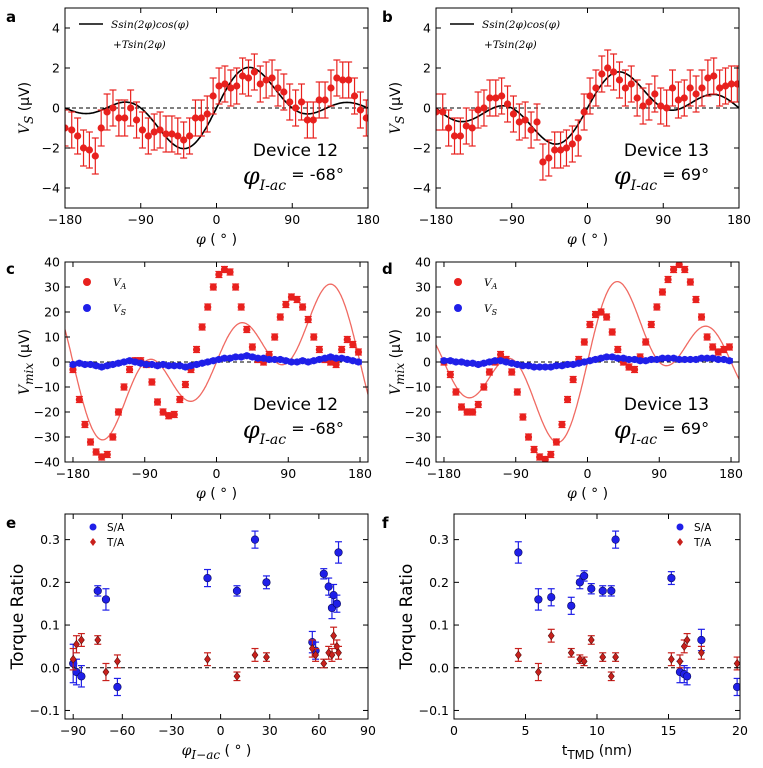 The image size is (763, 768). I want to click on legend-label: T/A, so click(702, 543).